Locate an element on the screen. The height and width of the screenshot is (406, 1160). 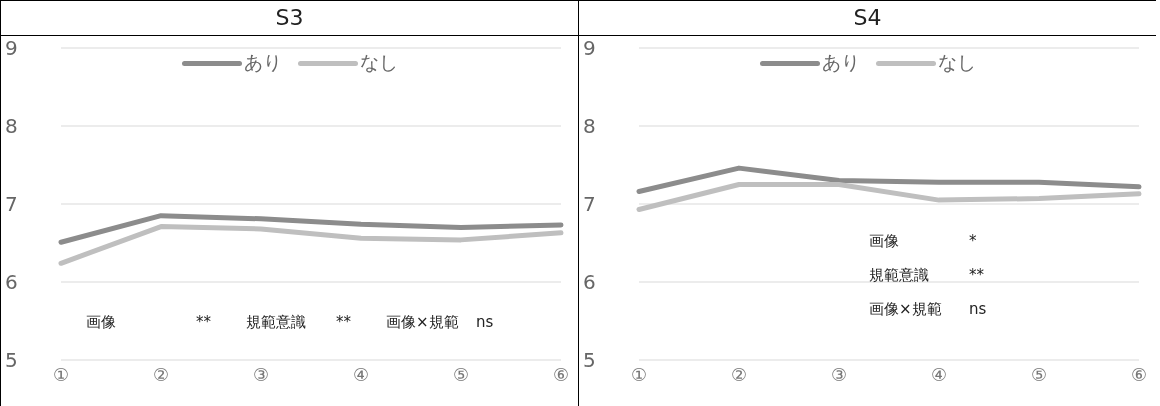
chart-title: S4 is located at coordinates (867, 18).